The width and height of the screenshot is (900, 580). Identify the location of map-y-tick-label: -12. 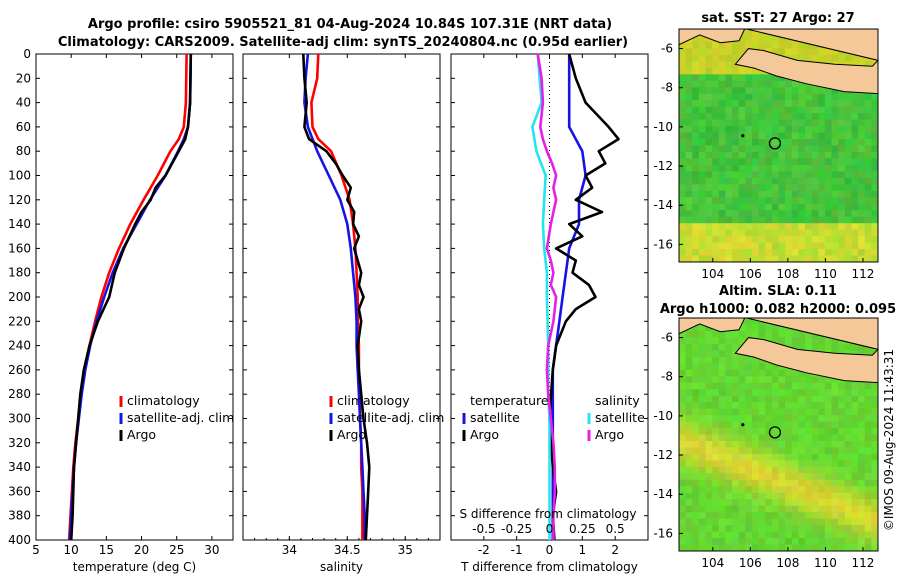
(663, 455).